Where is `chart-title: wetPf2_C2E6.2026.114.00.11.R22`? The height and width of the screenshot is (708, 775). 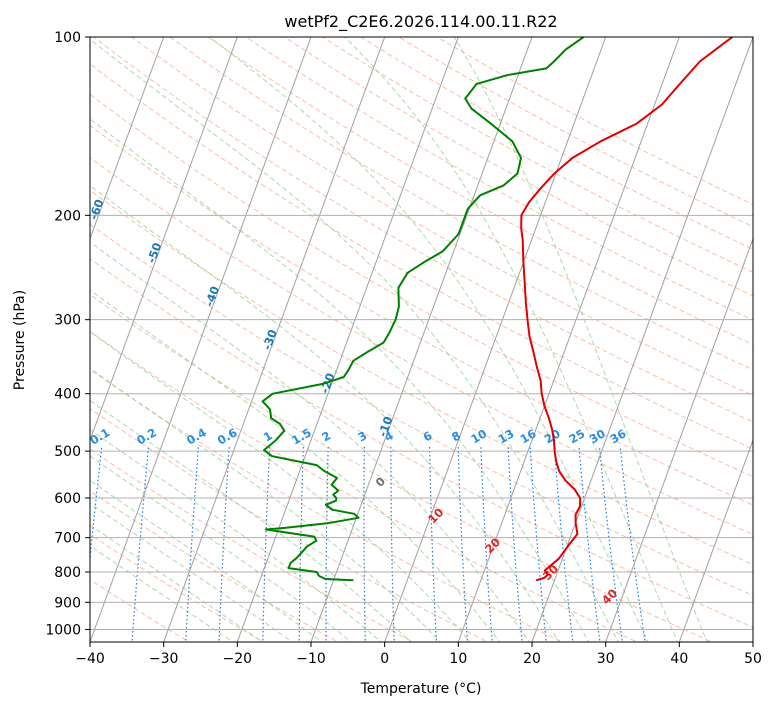 chart-title: wetPf2_C2E6.2026.114.00.11.R22 is located at coordinates (420, 22).